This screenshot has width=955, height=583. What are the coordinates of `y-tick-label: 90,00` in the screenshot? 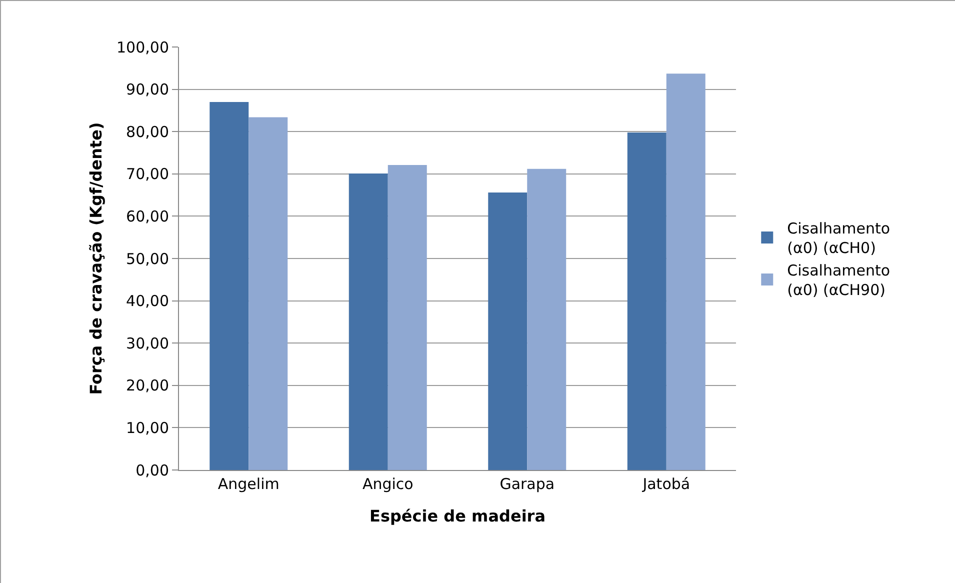 It's located at (147, 89).